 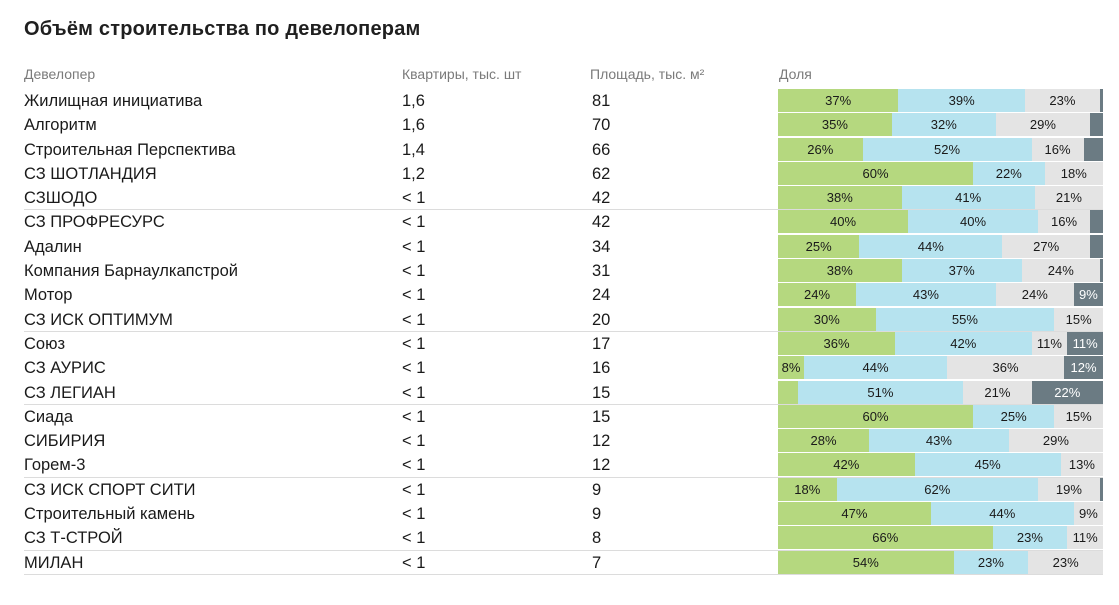 I want to click on area-value: 42, so click(x=601, y=222).